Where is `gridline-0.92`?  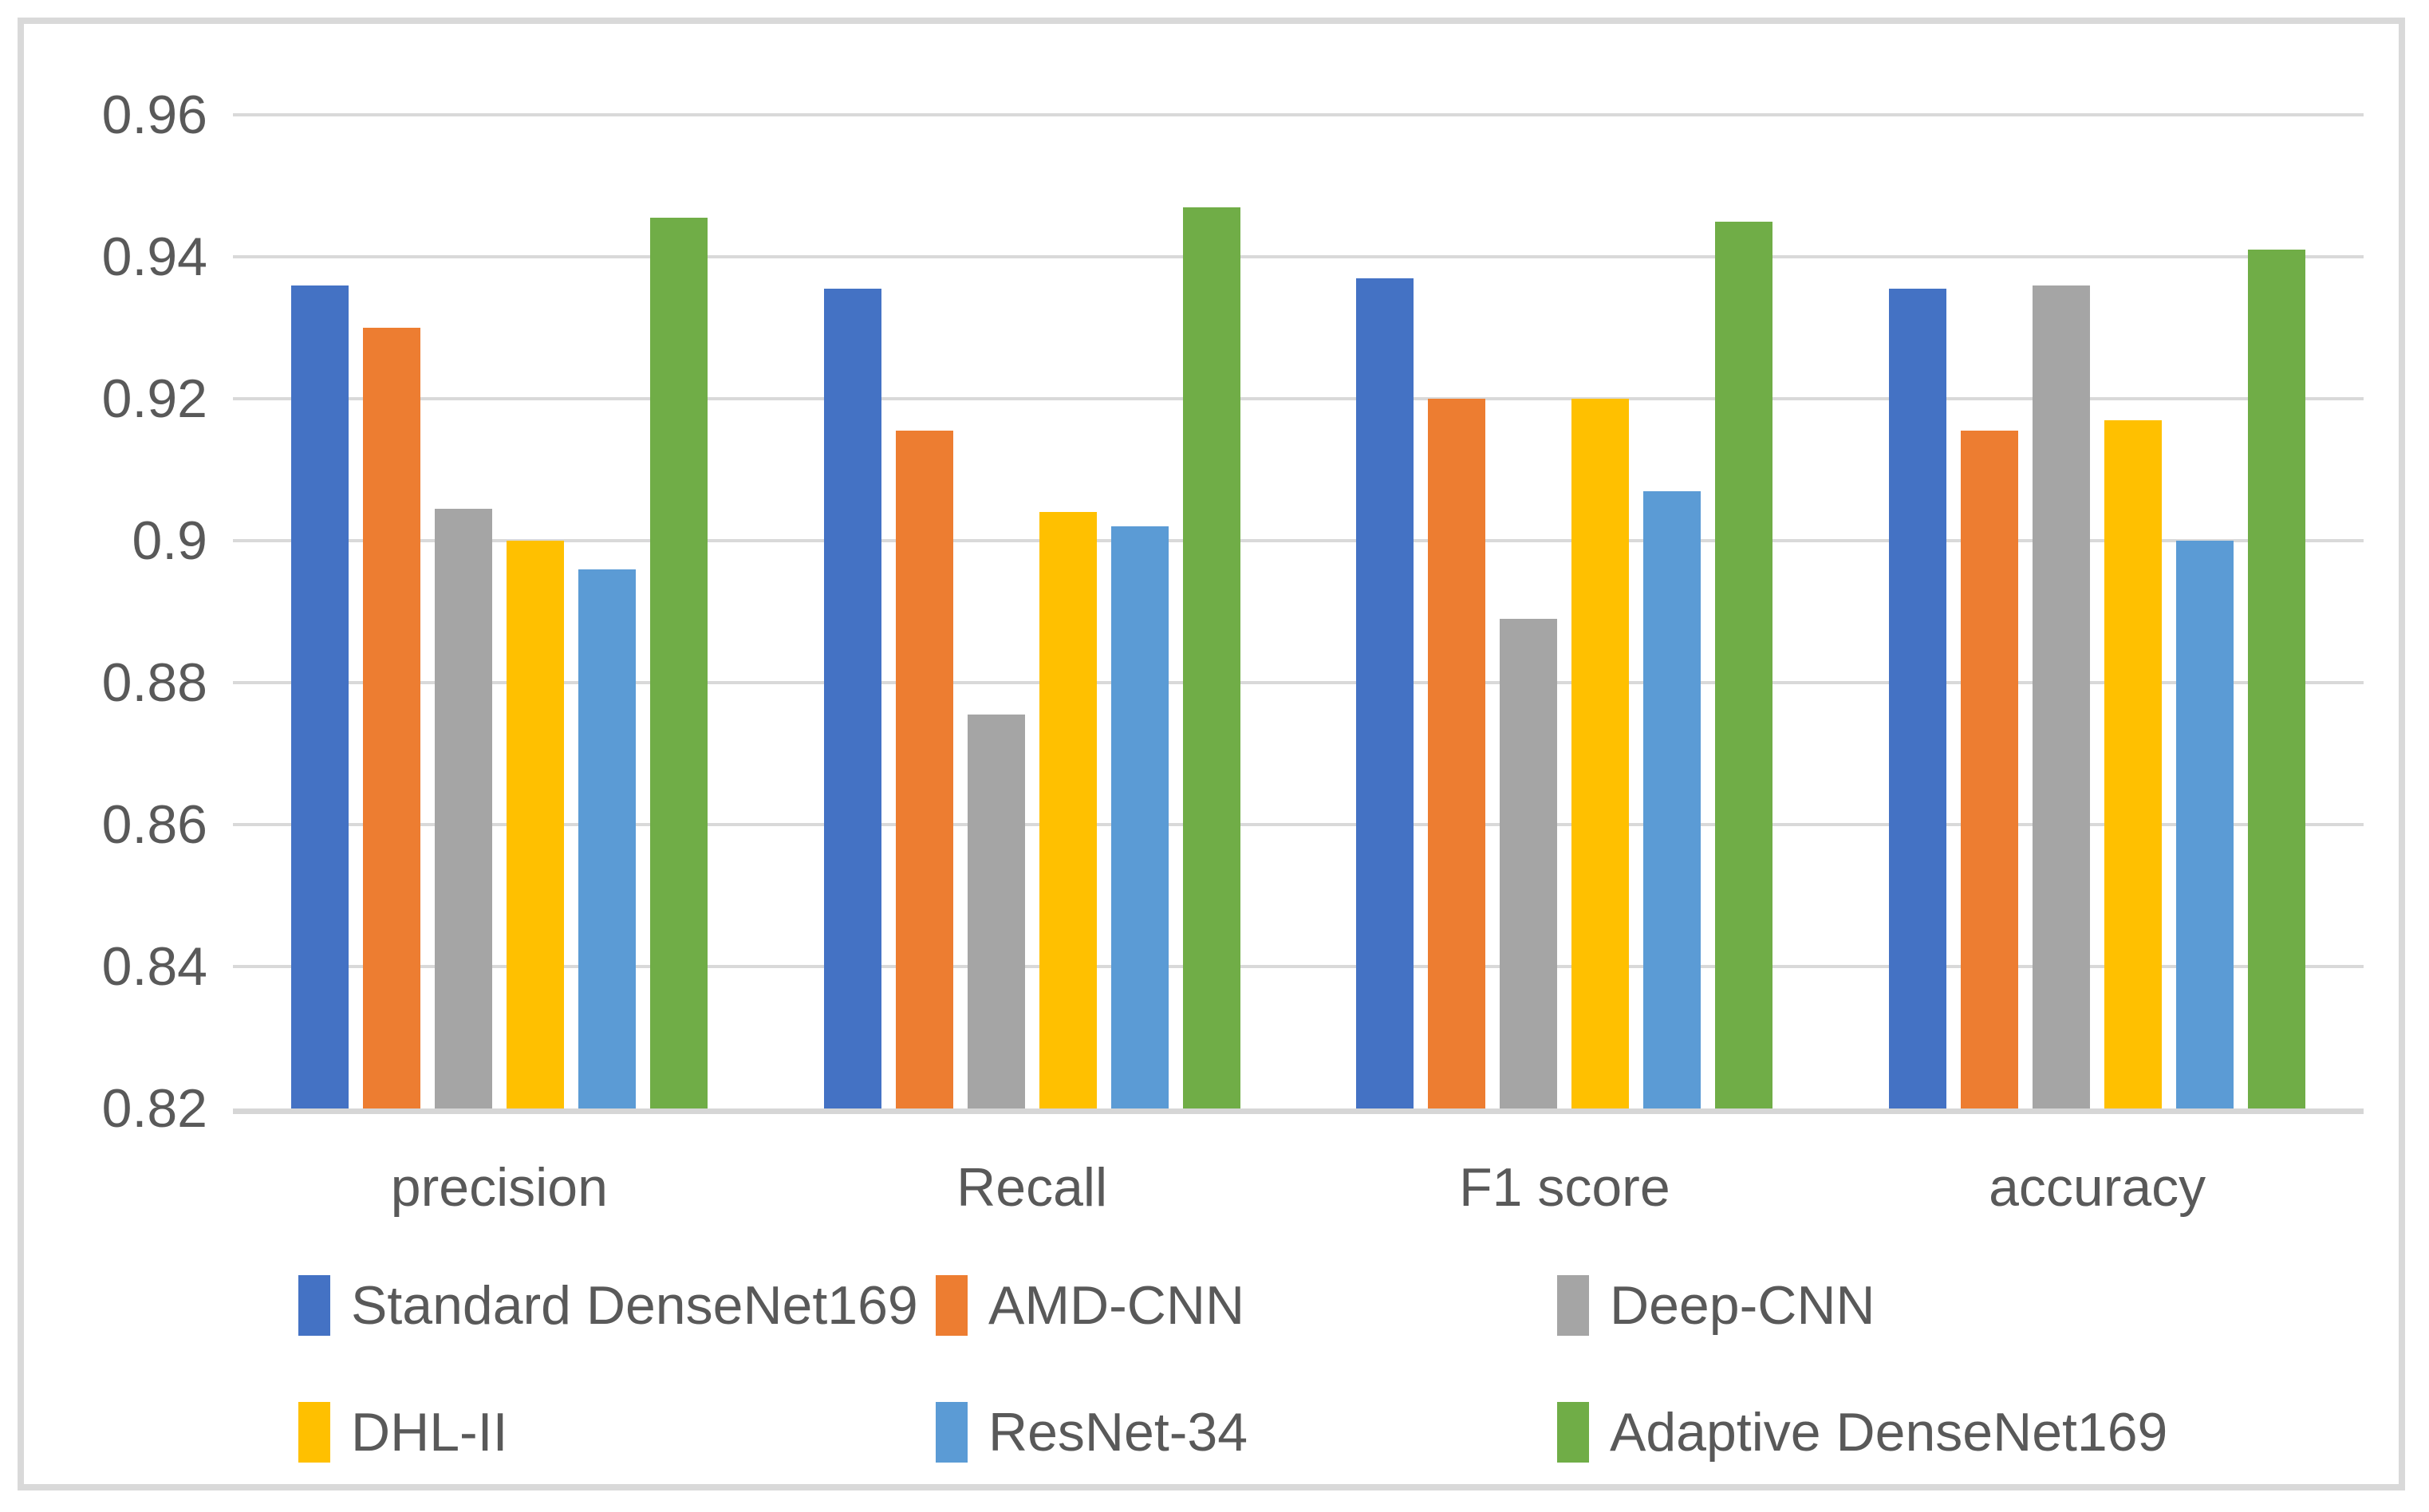 gridline-0.92 is located at coordinates (1298, 398).